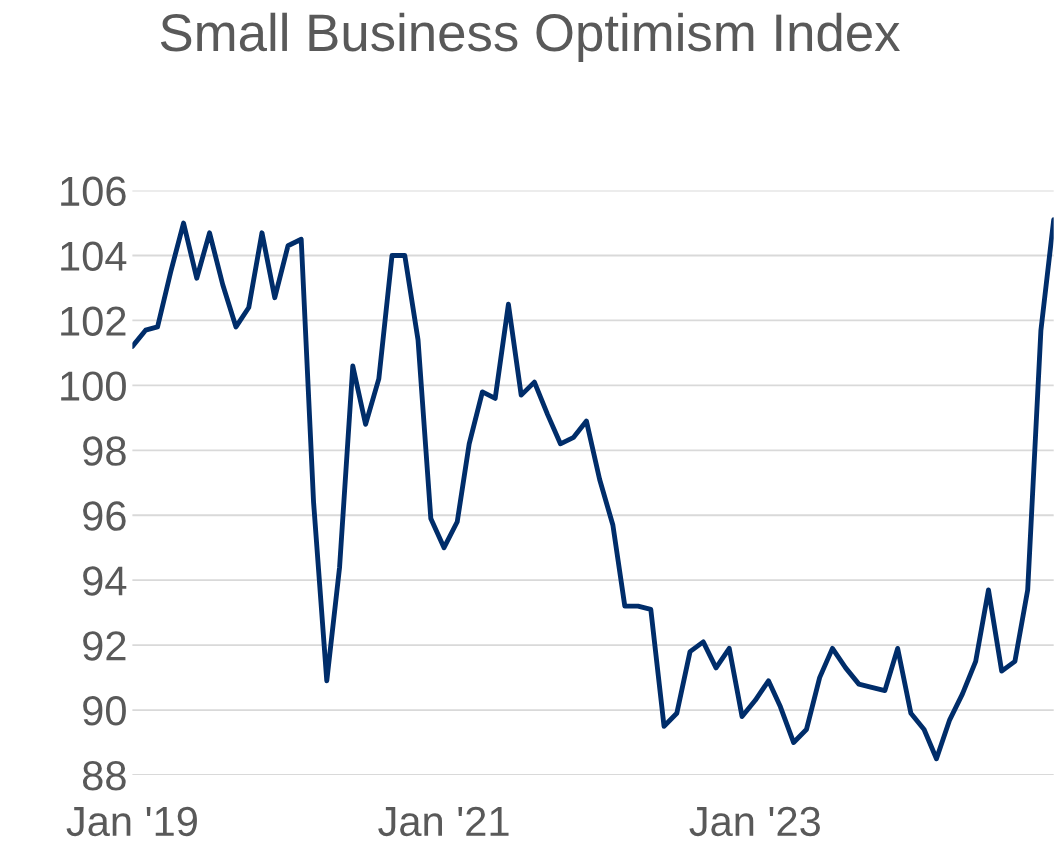 This screenshot has height=847, width=1059. Describe the element at coordinates (104, 646) in the screenshot. I see `y-tick-label: 92` at that location.